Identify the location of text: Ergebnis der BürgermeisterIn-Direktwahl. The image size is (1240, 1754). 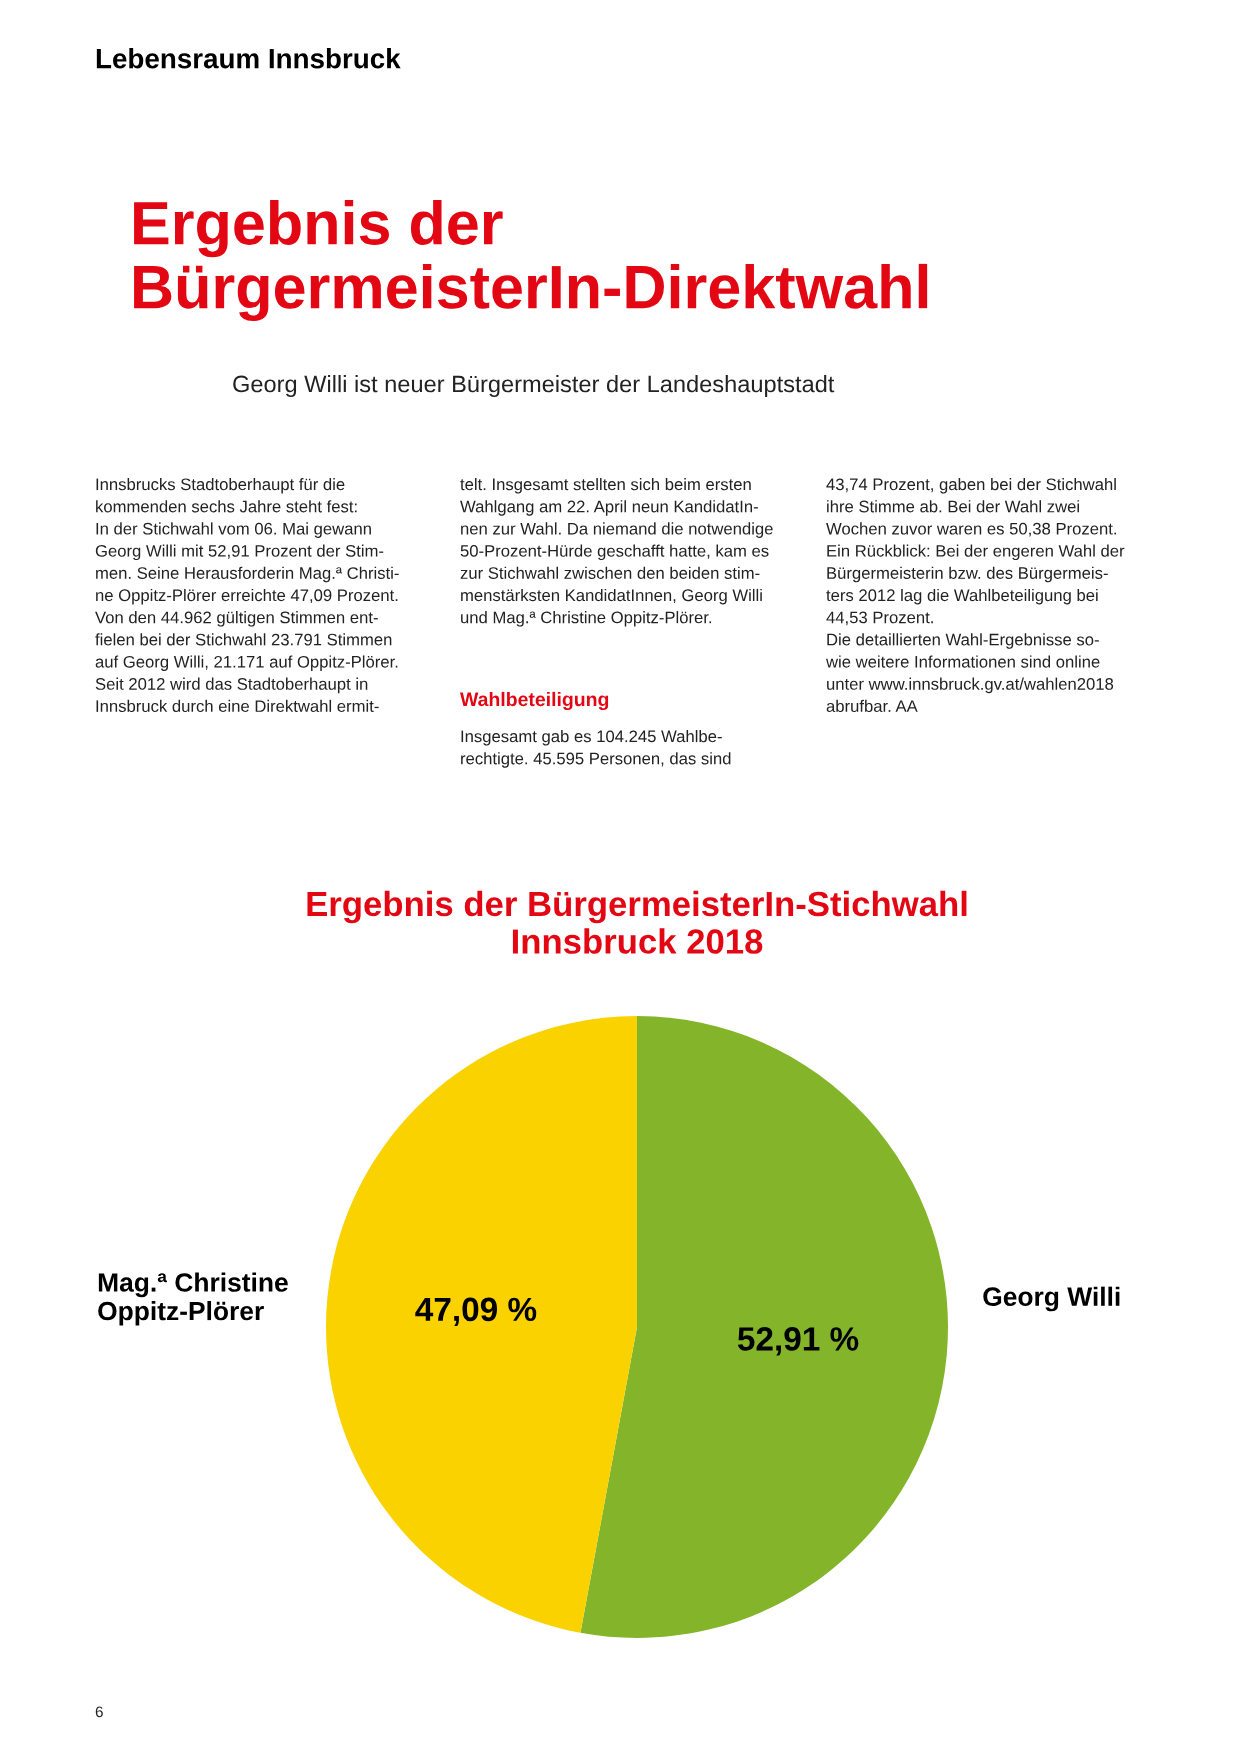
(531, 261).